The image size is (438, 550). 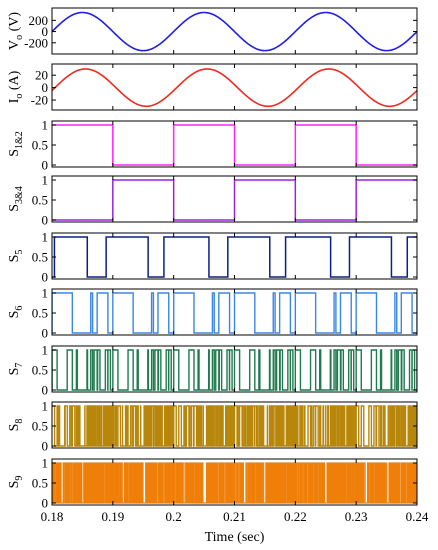 I want to click on panel-io: 200-20 Io (A), so click(x=212, y=87).